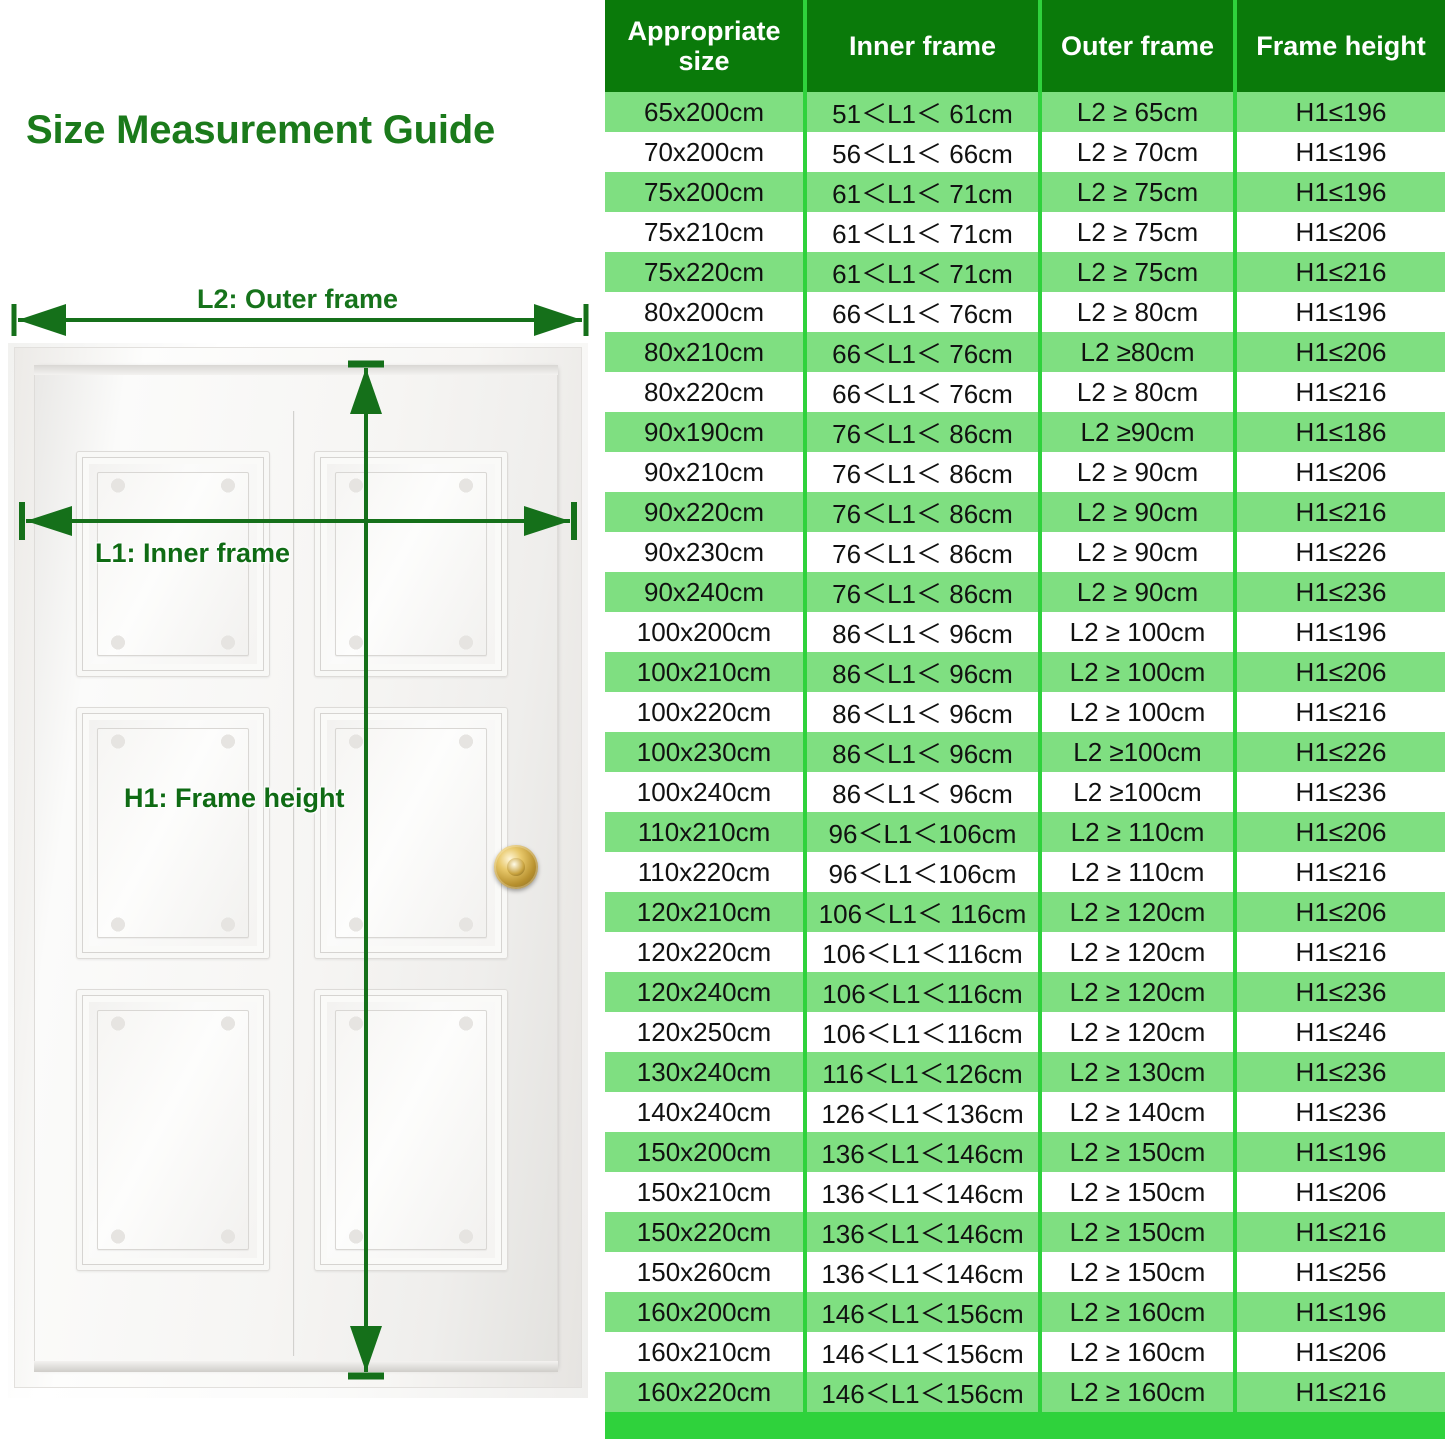 This screenshot has height=1439, width=1445. Describe the element at coordinates (1025, 792) in the screenshot. I see `table-row: 100x240cm 86＜L1＜ 96cm L2 ≥100cm H1≤236` at that location.